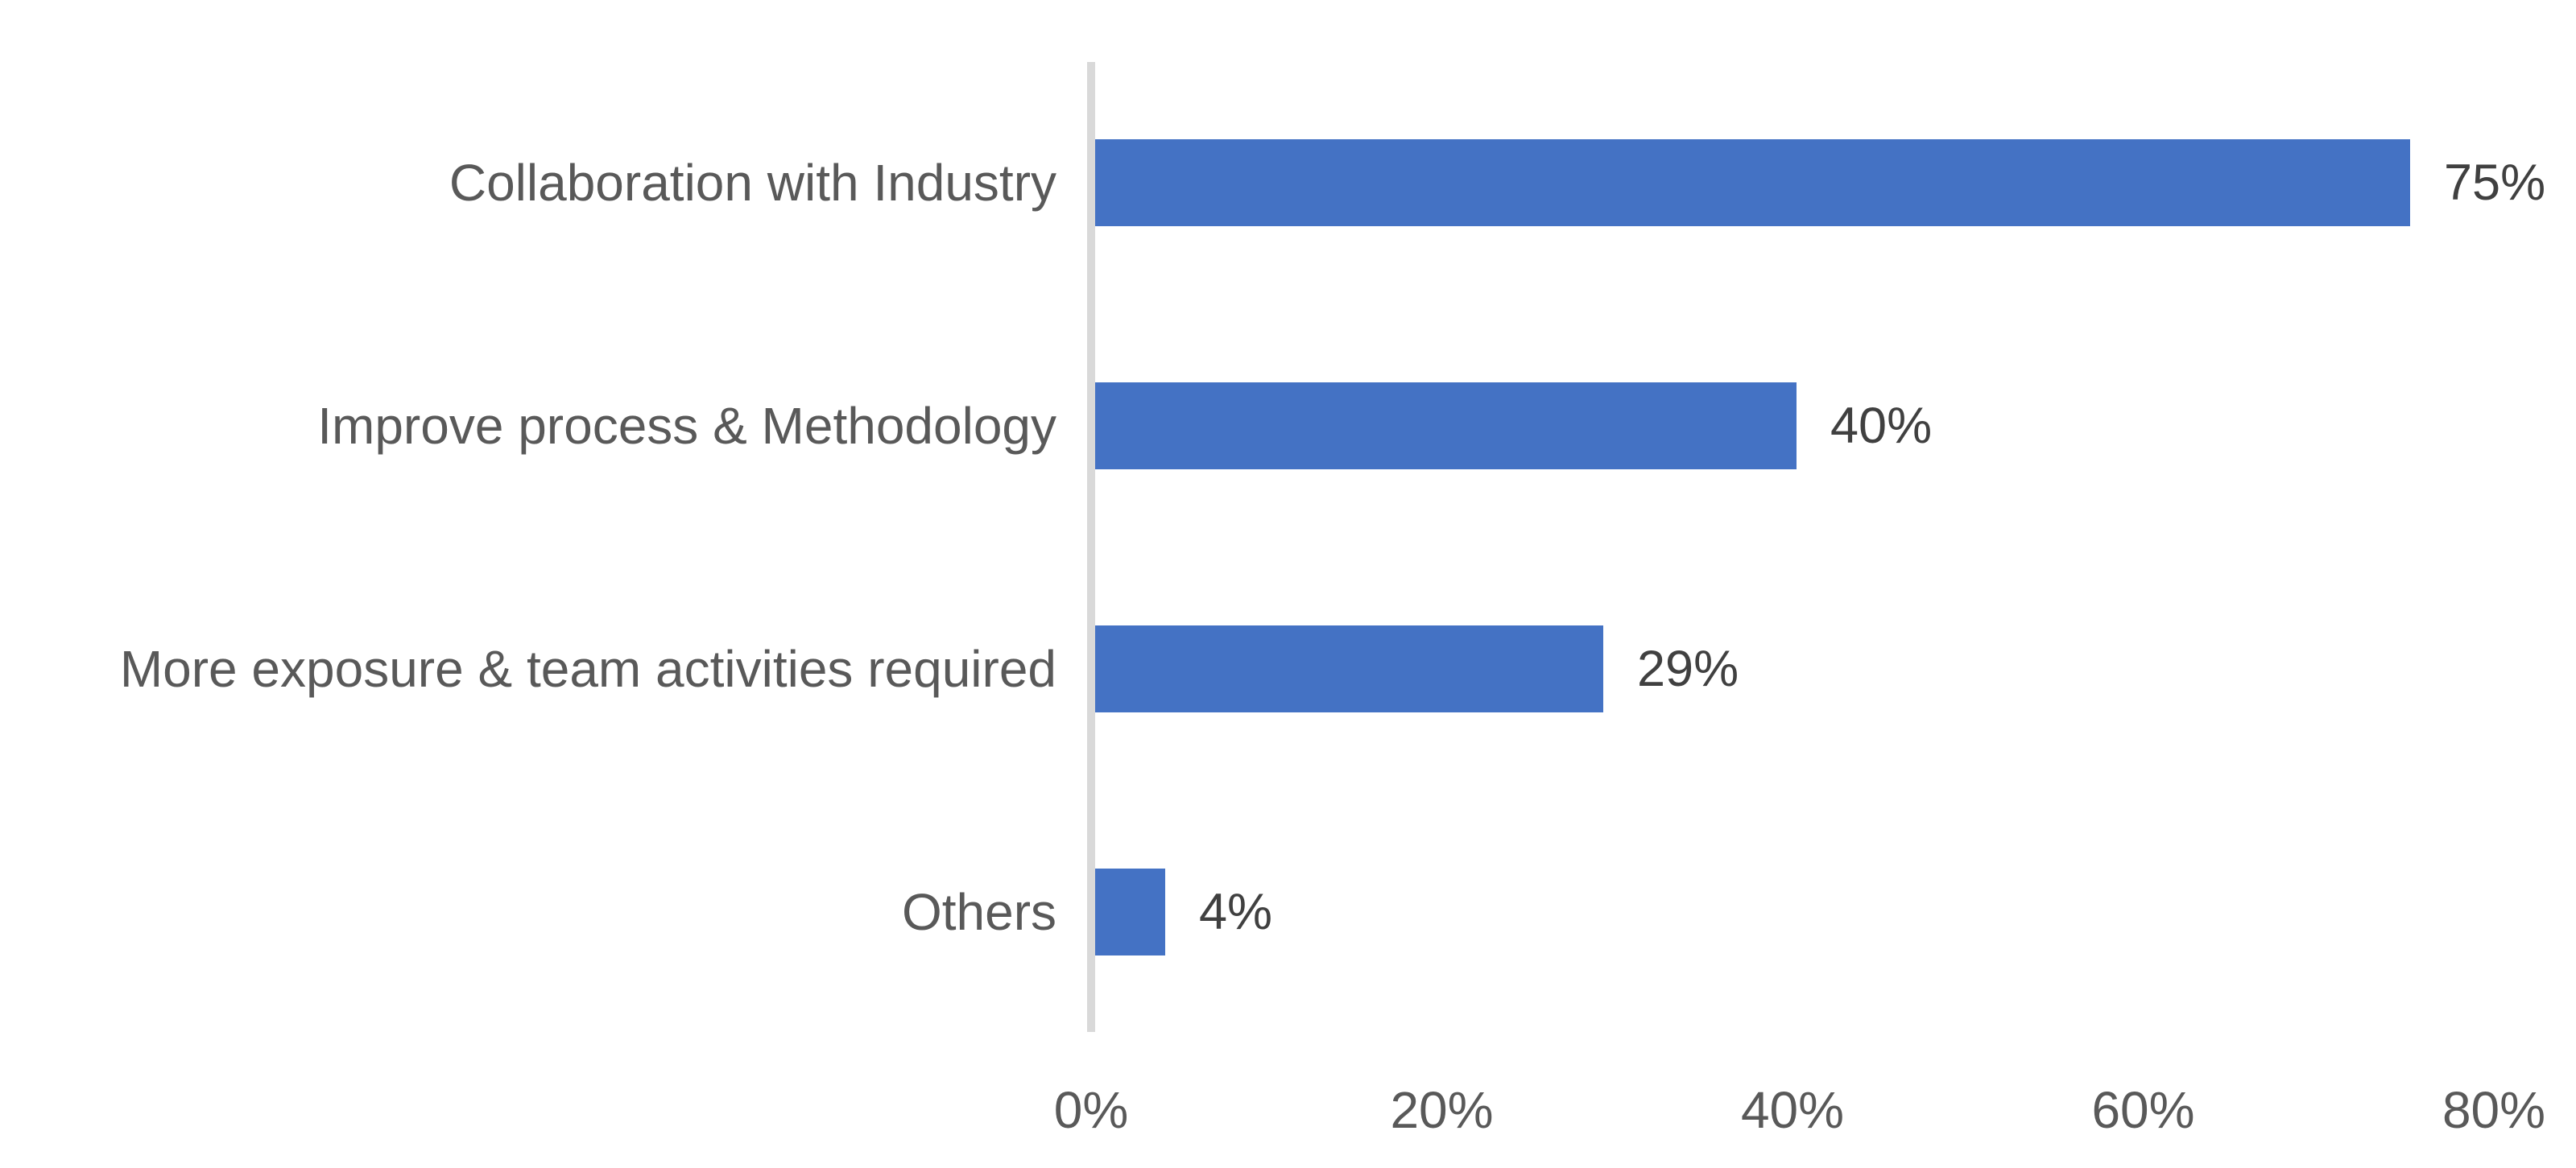 The image size is (2576, 1168). I want to click on x-axis-tick-label: 20%, so click(1442, 1110).